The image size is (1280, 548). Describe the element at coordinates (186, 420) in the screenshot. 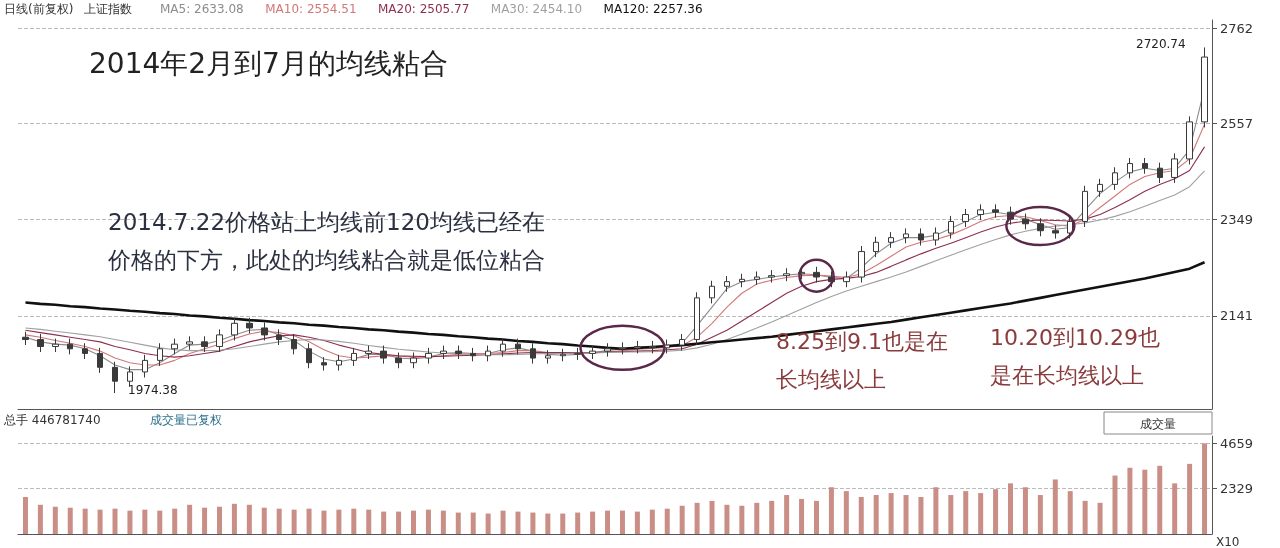

I see `text: 成交量已复权` at that location.